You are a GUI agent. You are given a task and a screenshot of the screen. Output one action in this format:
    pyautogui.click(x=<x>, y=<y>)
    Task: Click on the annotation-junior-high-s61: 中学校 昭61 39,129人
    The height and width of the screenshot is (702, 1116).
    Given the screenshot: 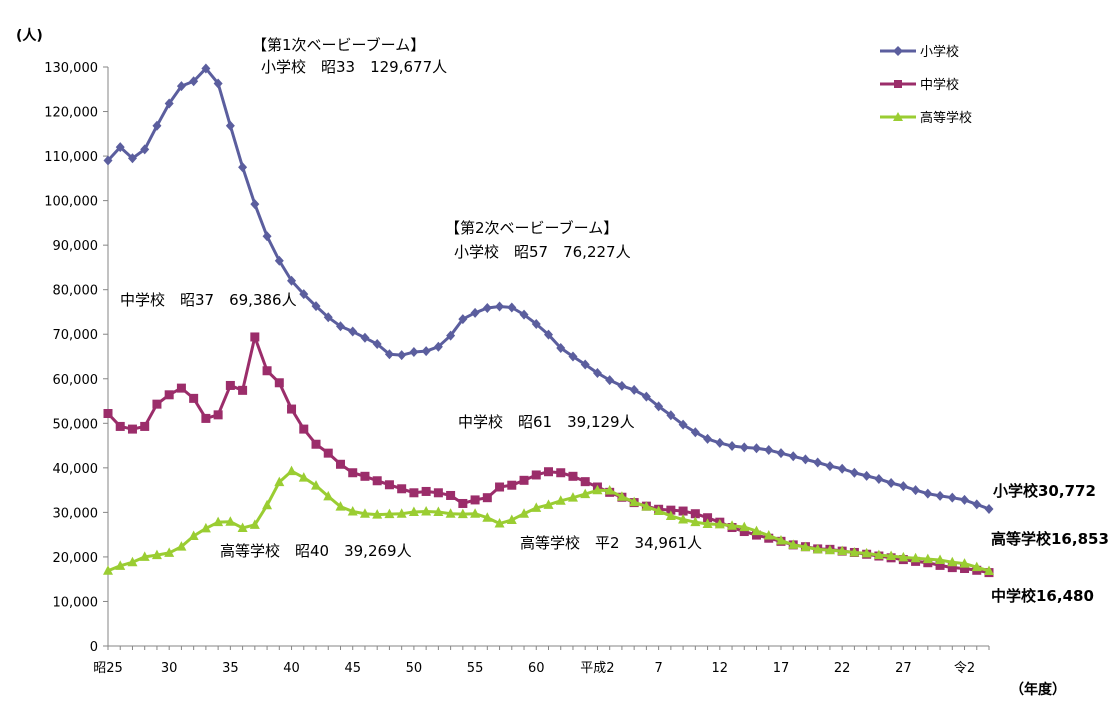 What is the action you would take?
    pyautogui.click(x=546, y=422)
    